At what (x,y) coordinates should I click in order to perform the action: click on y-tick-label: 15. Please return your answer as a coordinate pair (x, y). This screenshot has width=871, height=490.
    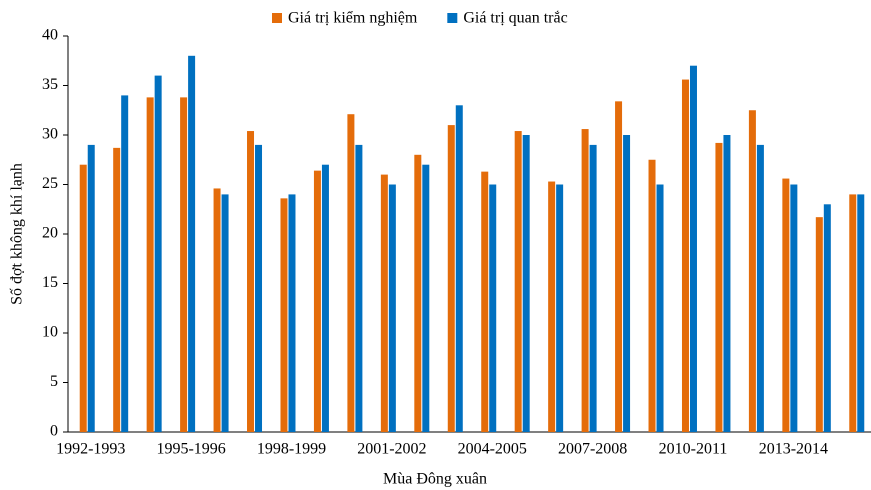
    Looking at the image, I should click on (50, 282).